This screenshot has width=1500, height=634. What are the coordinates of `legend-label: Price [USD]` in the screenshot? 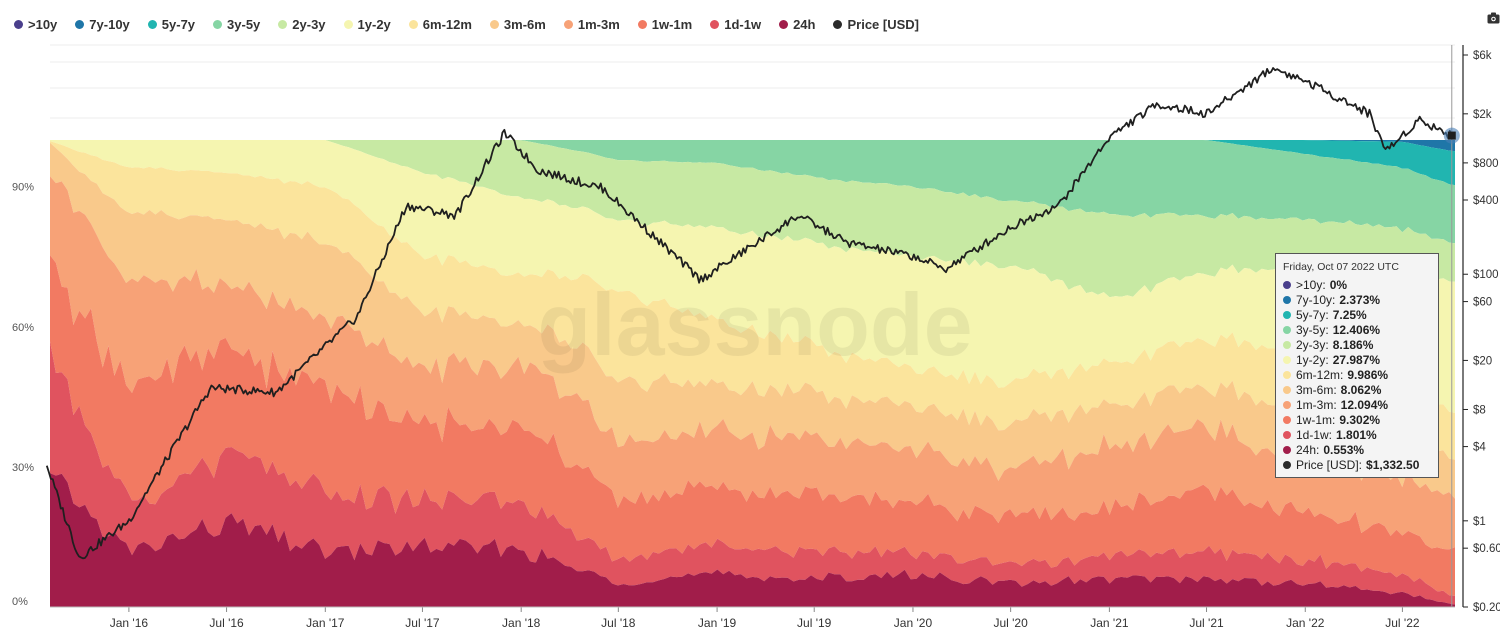 It's located at (883, 24).